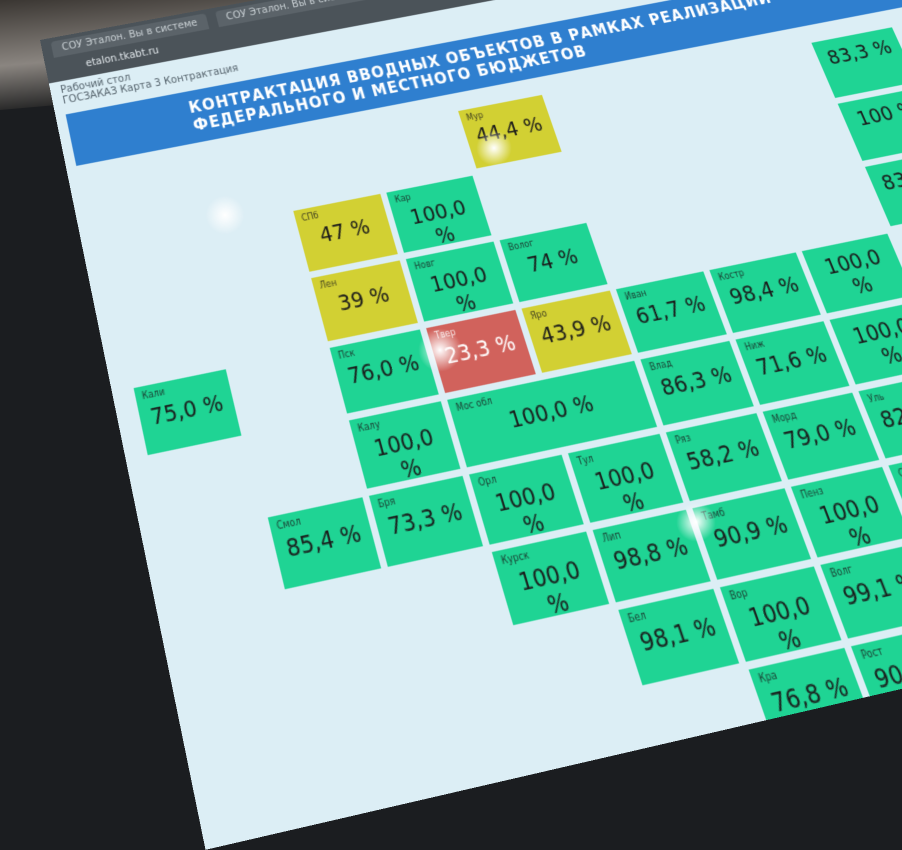  I want to click on region-value: 100 %, so click(877, 114).